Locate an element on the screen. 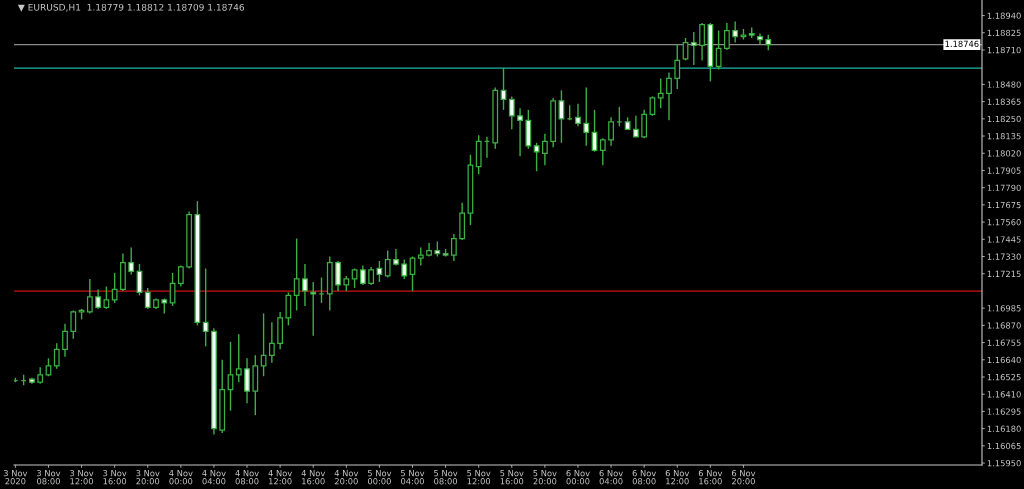  y-tick-label: 1.16640 is located at coordinates (1004, 360).